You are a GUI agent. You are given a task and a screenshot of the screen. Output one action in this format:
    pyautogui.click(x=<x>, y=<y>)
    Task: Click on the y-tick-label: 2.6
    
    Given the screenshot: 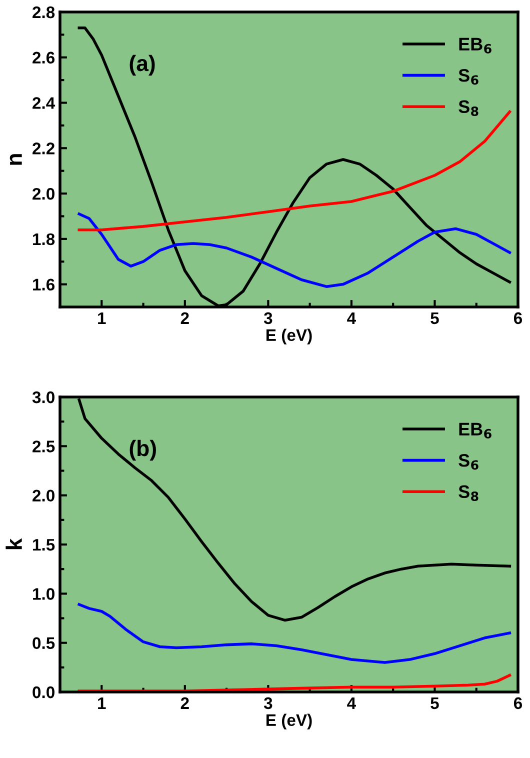 What is the action you would take?
    pyautogui.click(x=43, y=58)
    